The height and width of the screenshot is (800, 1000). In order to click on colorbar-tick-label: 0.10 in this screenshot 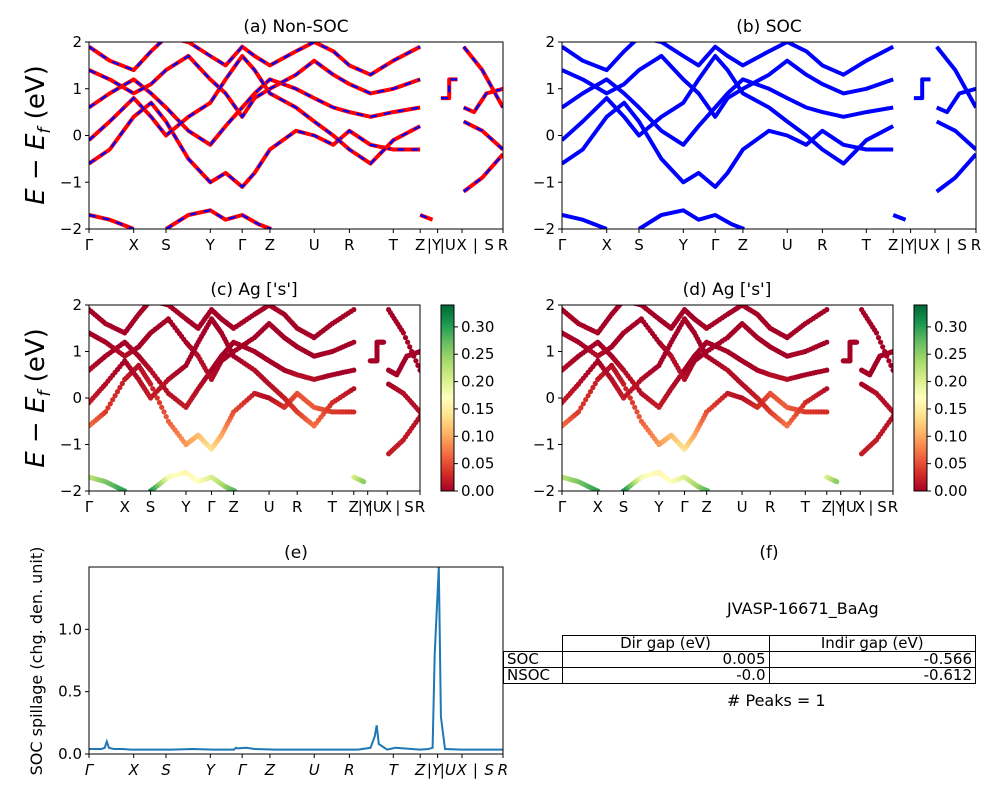, I will do `click(950, 436)`.